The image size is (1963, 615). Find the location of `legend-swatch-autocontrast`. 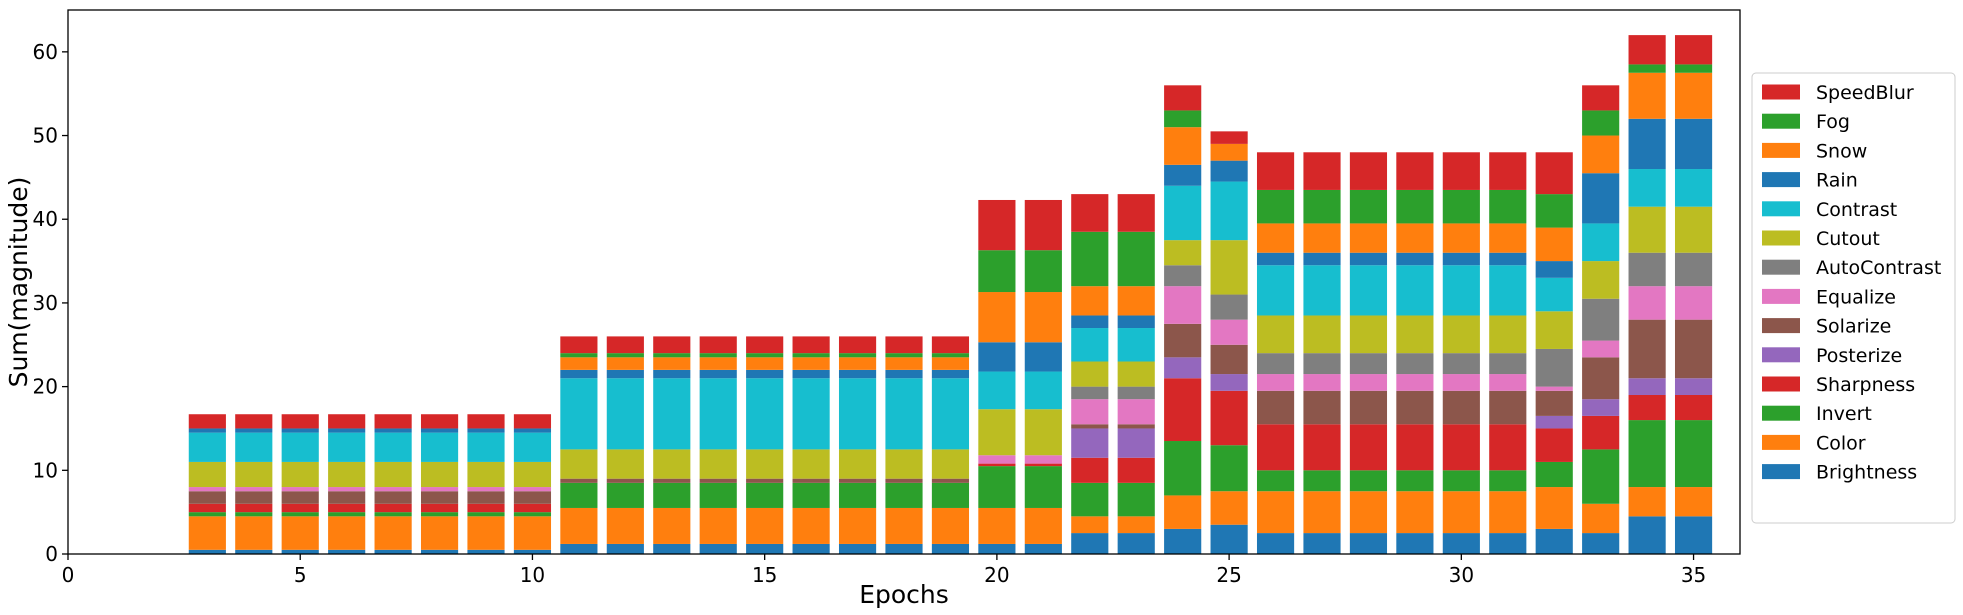

legend-swatch-autocontrast is located at coordinates (1781, 267).